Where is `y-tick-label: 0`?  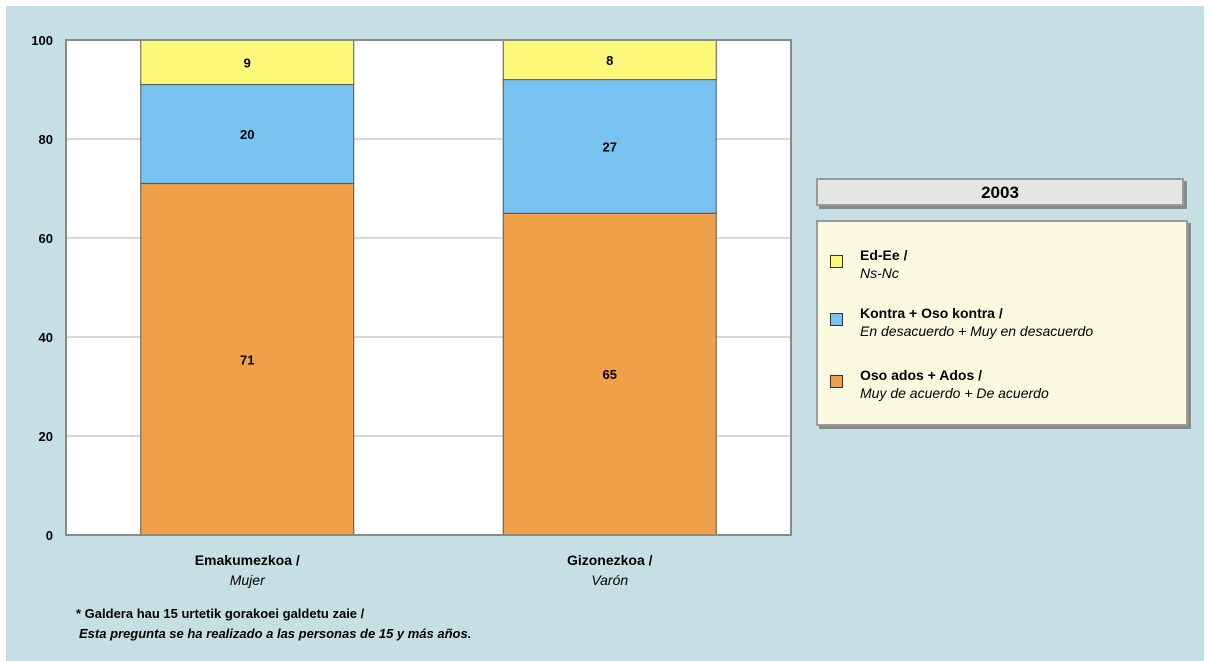 y-tick-label: 0 is located at coordinates (49, 535).